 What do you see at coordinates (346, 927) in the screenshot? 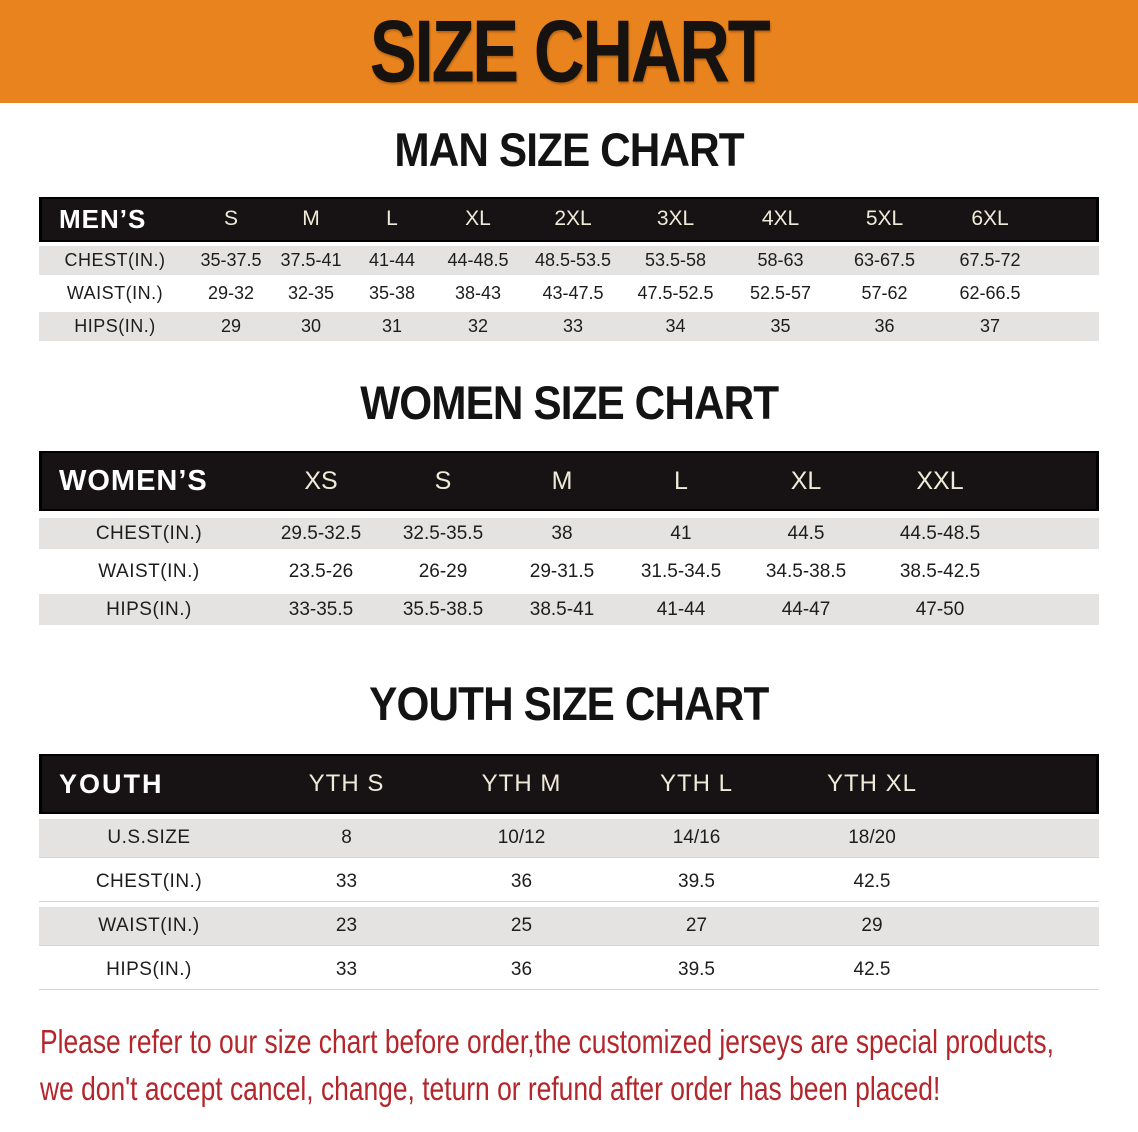
I see `size-value: 23` at bounding box center [346, 927].